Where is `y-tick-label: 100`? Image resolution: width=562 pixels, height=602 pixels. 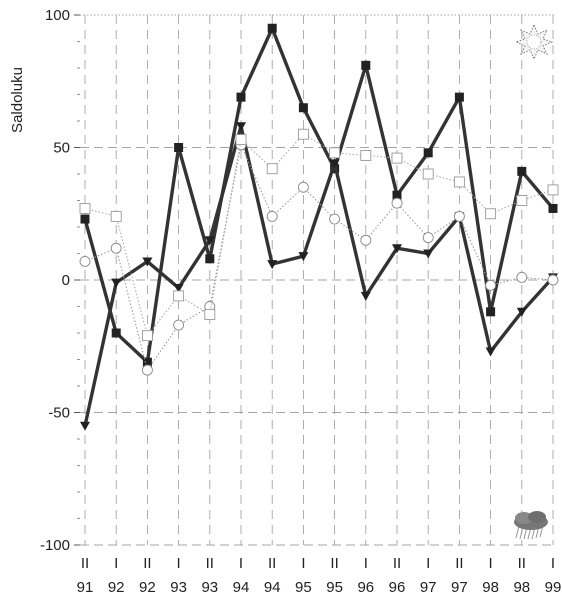 y-tick-label: 100 is located at coordinates (57, 15).